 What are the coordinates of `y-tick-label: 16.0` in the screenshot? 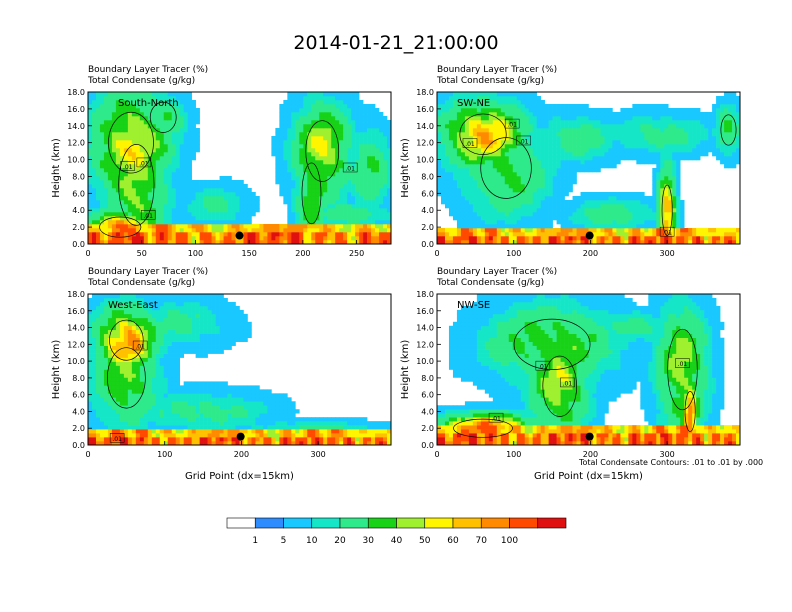 It's located at (425, 109).